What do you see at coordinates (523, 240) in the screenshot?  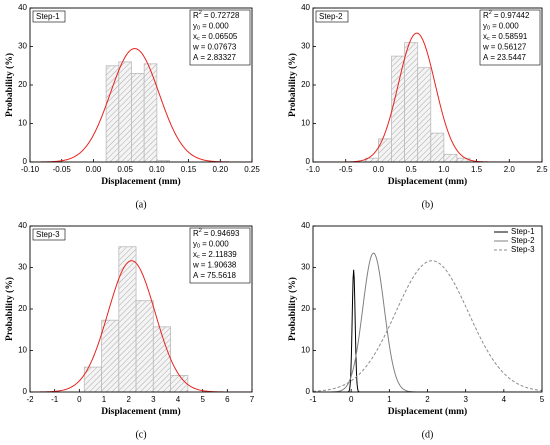 I see `legend-label: Step-2` at bounding box center [523, 240].